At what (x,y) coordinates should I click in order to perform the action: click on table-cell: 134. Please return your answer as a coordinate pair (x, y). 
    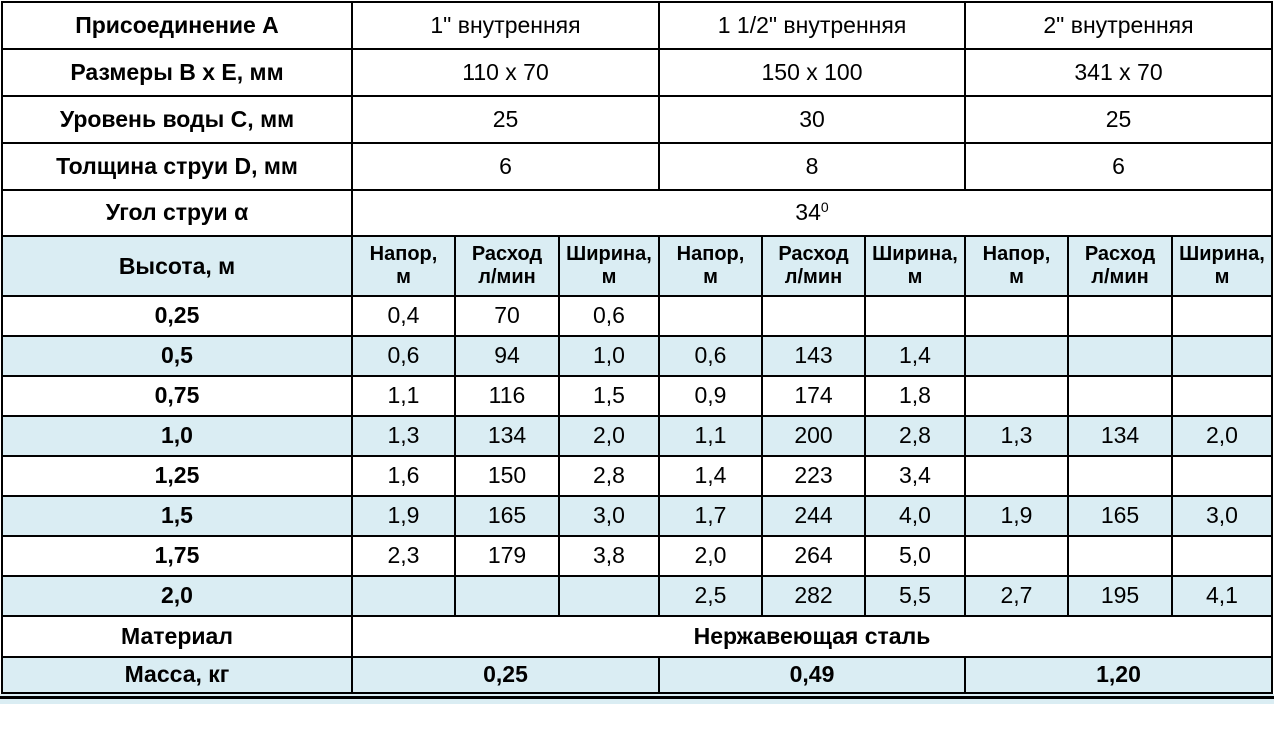
    Looking at the image, I should click on (507, 436).